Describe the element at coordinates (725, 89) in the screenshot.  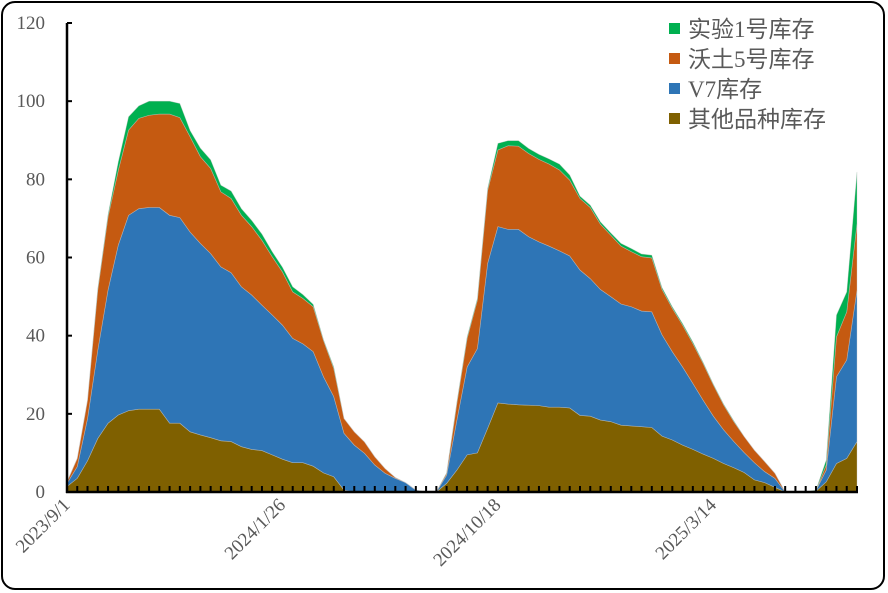
I see `legend-label: V7库存` at that location.